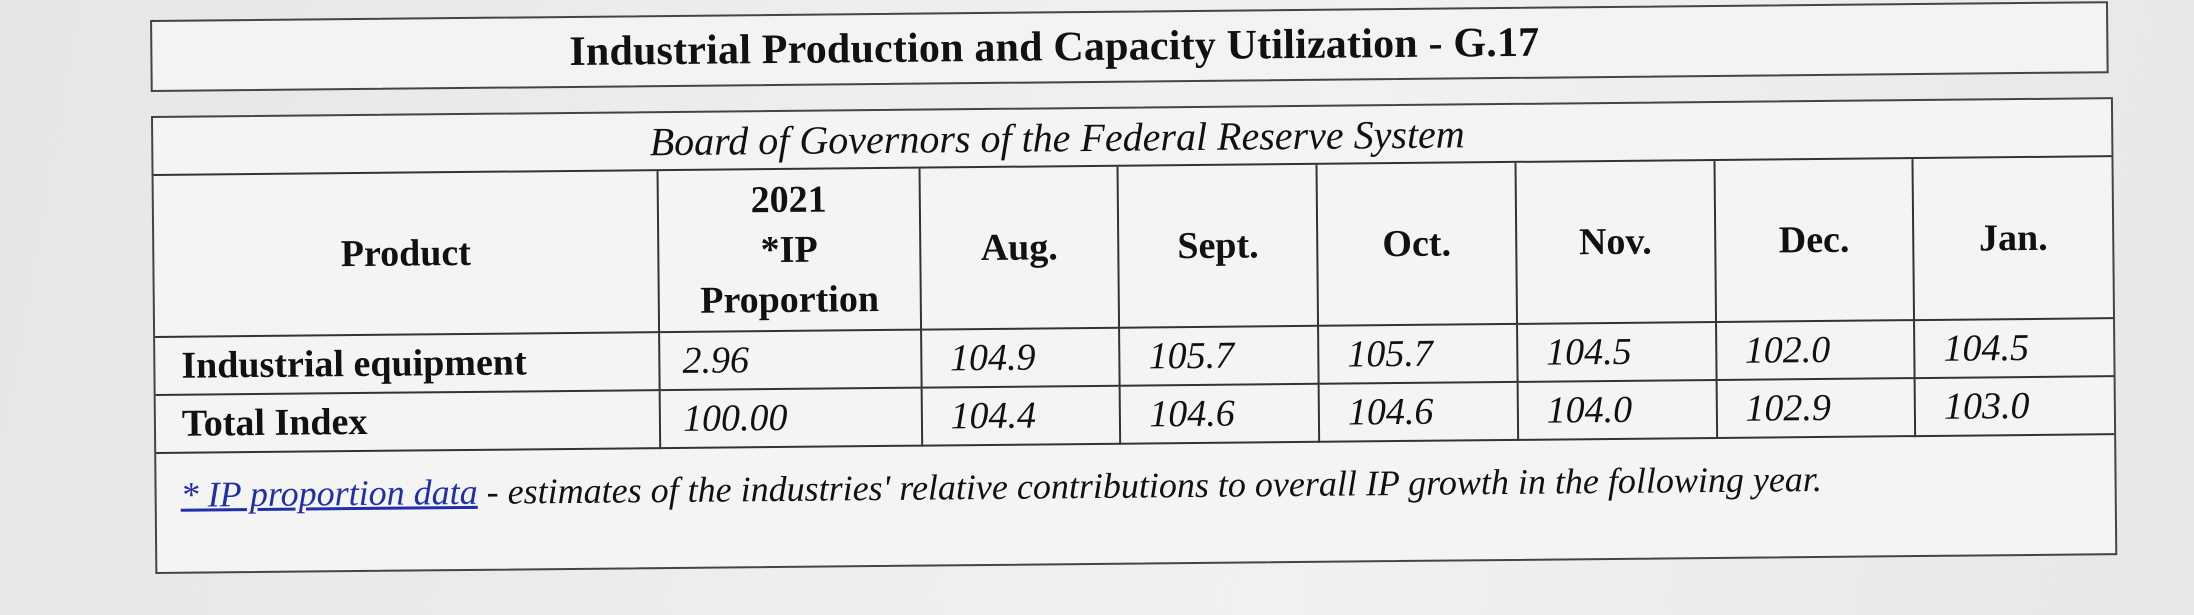 This screenshot has width=2194, height=615. What do you see at coordinates (329, 493) in the screenshot?
I see `ip-proportion-data-link: * IP proportion data` at bounding box center [329, 493].